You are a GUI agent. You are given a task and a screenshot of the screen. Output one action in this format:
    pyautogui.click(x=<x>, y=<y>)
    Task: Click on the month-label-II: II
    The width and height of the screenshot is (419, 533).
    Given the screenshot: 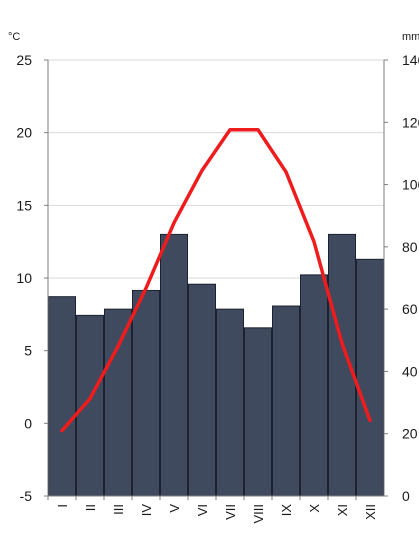 What is the action you would take?
    pyautogui.click(x=90, y=507)
    